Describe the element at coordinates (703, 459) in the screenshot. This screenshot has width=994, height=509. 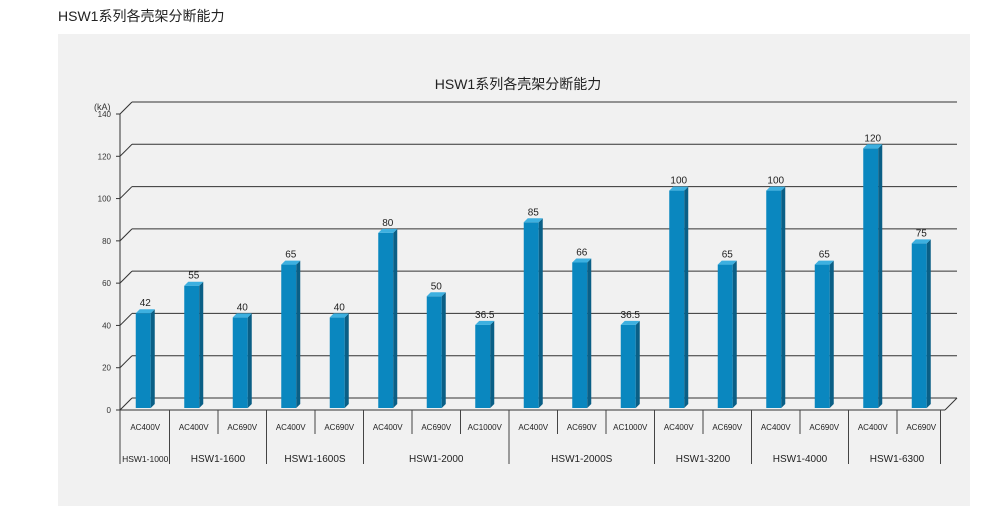
I see `x-group-label: HSW1-3200` at that location.